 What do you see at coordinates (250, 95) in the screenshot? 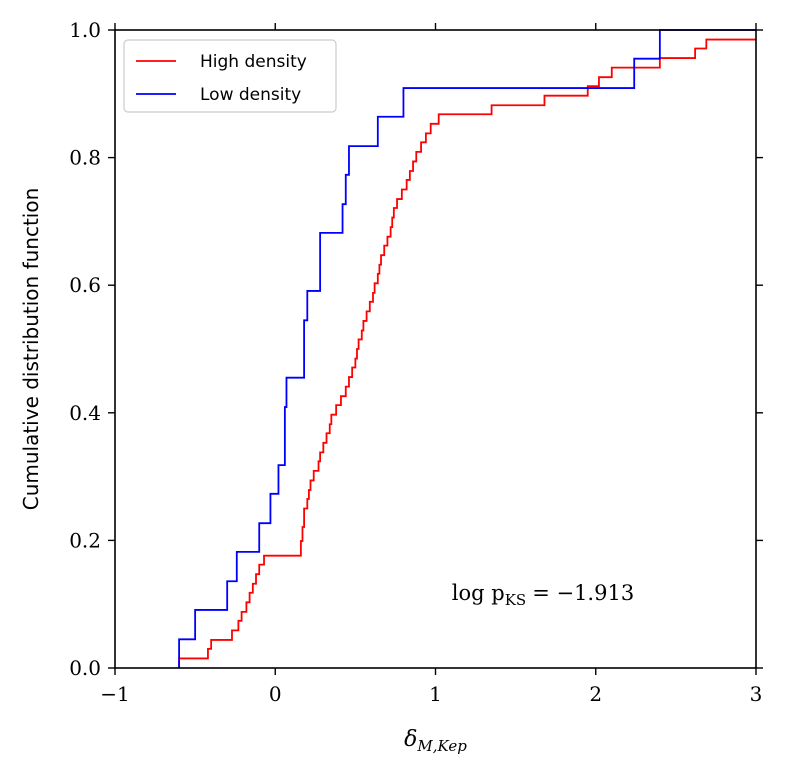
I see `legend-label-low-density: Low density` at bounding box center [250, 95].